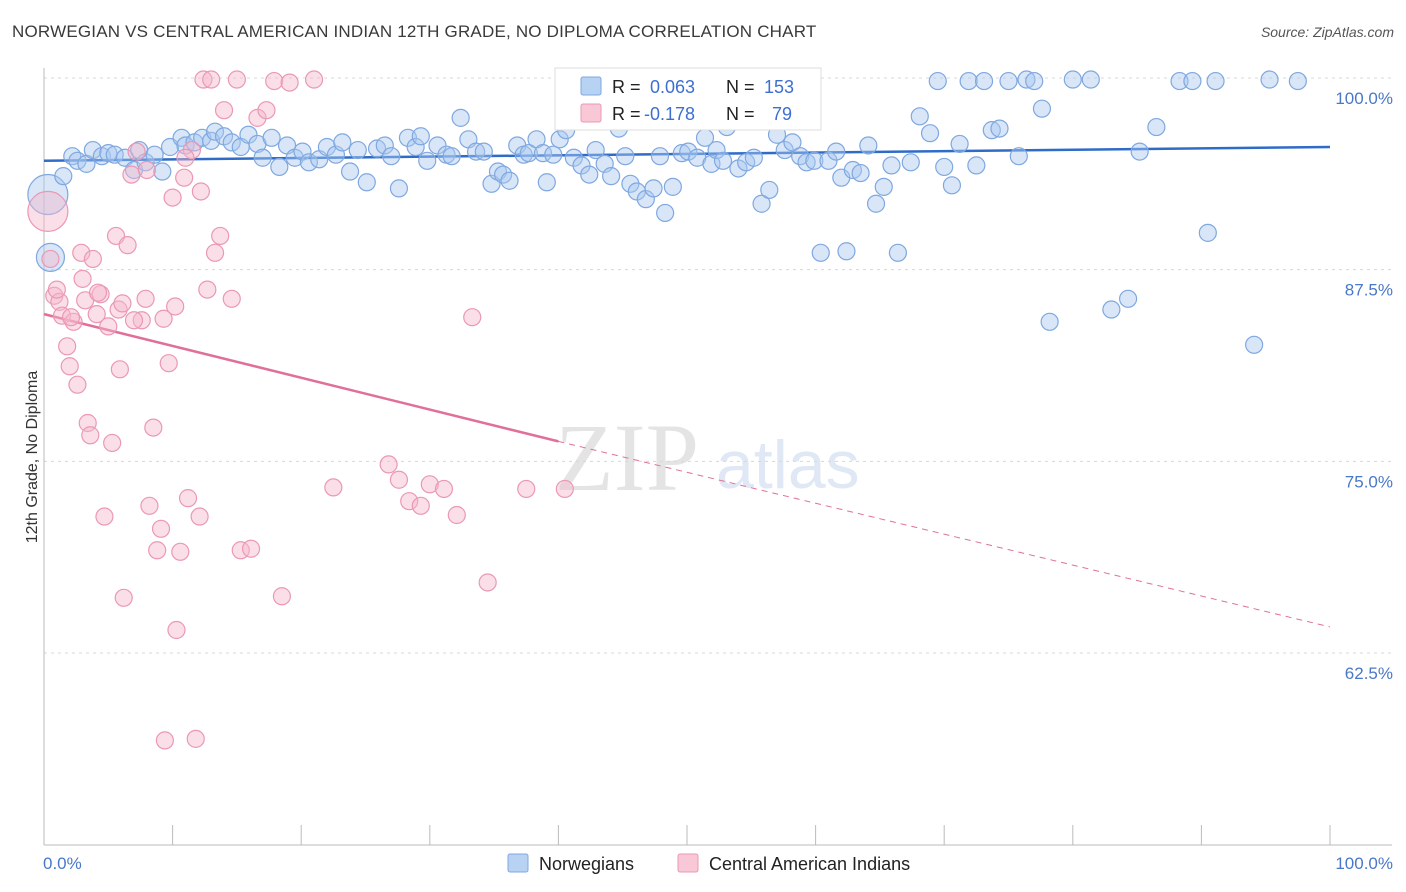 The image size is (1406, 892). I want to click on x-tick-label-min: 0.0%, so click(62, 863).